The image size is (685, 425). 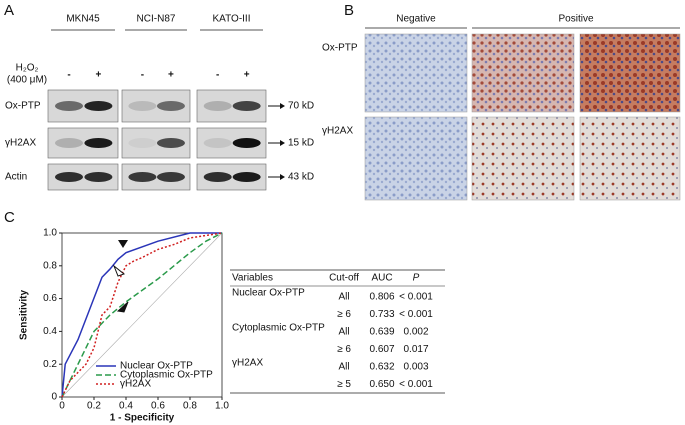 I want to click on blot-row-label: Ox-PTP, so click(x=23, y=106).